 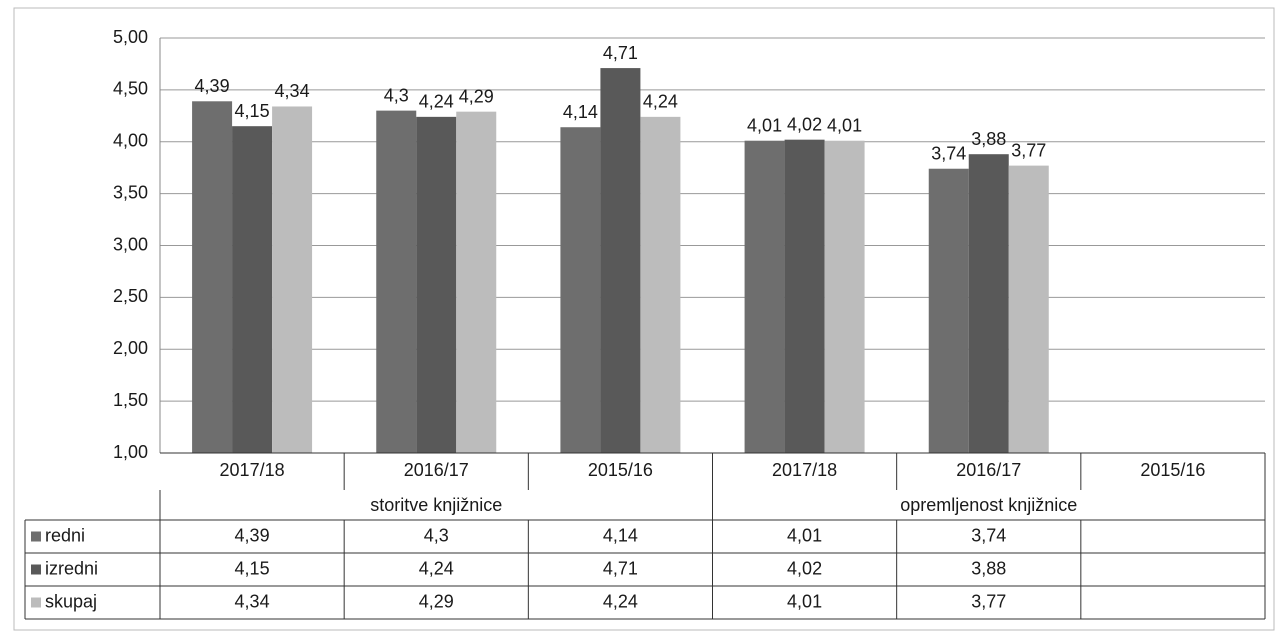 I want to click on data-label: 4,34, so click(x=292, y=91).